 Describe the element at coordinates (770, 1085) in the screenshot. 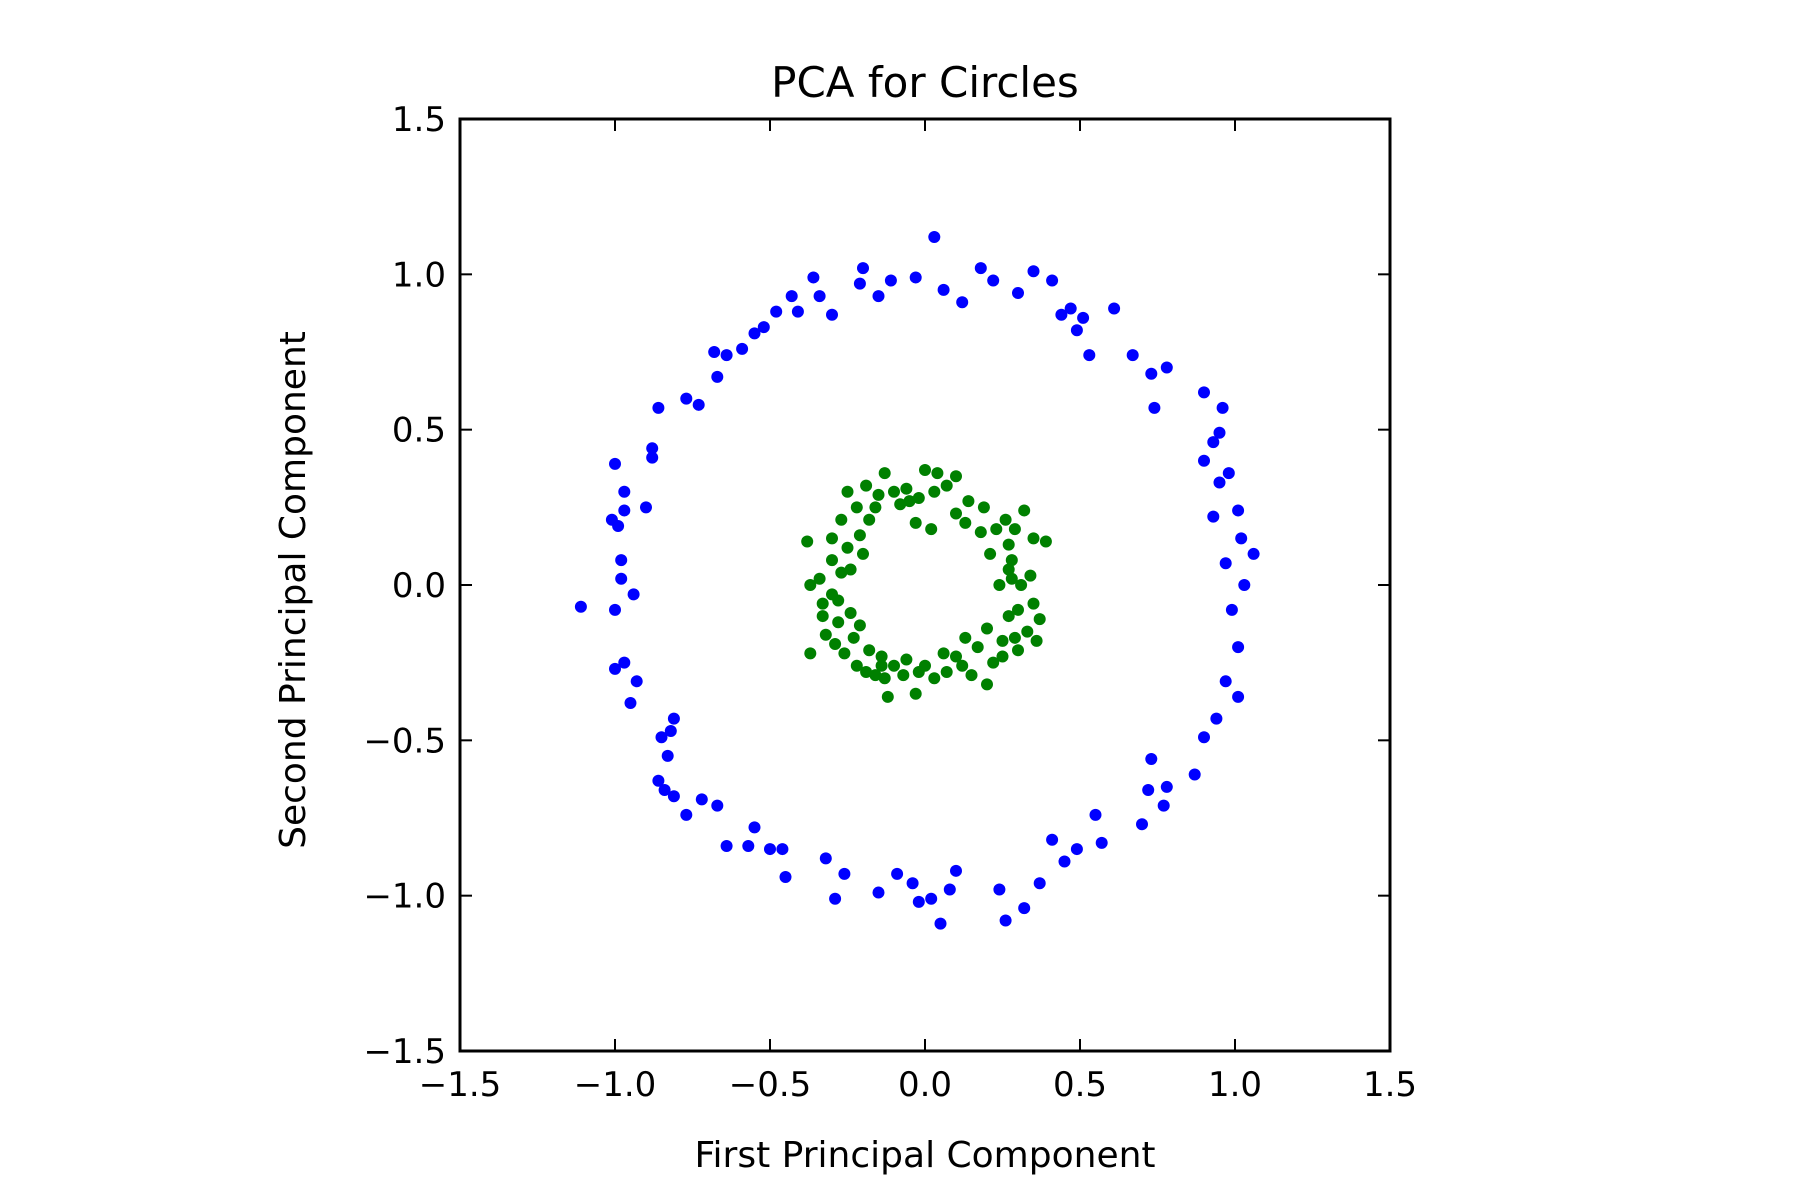

I see `x-tick-label: −0.5` at that location.